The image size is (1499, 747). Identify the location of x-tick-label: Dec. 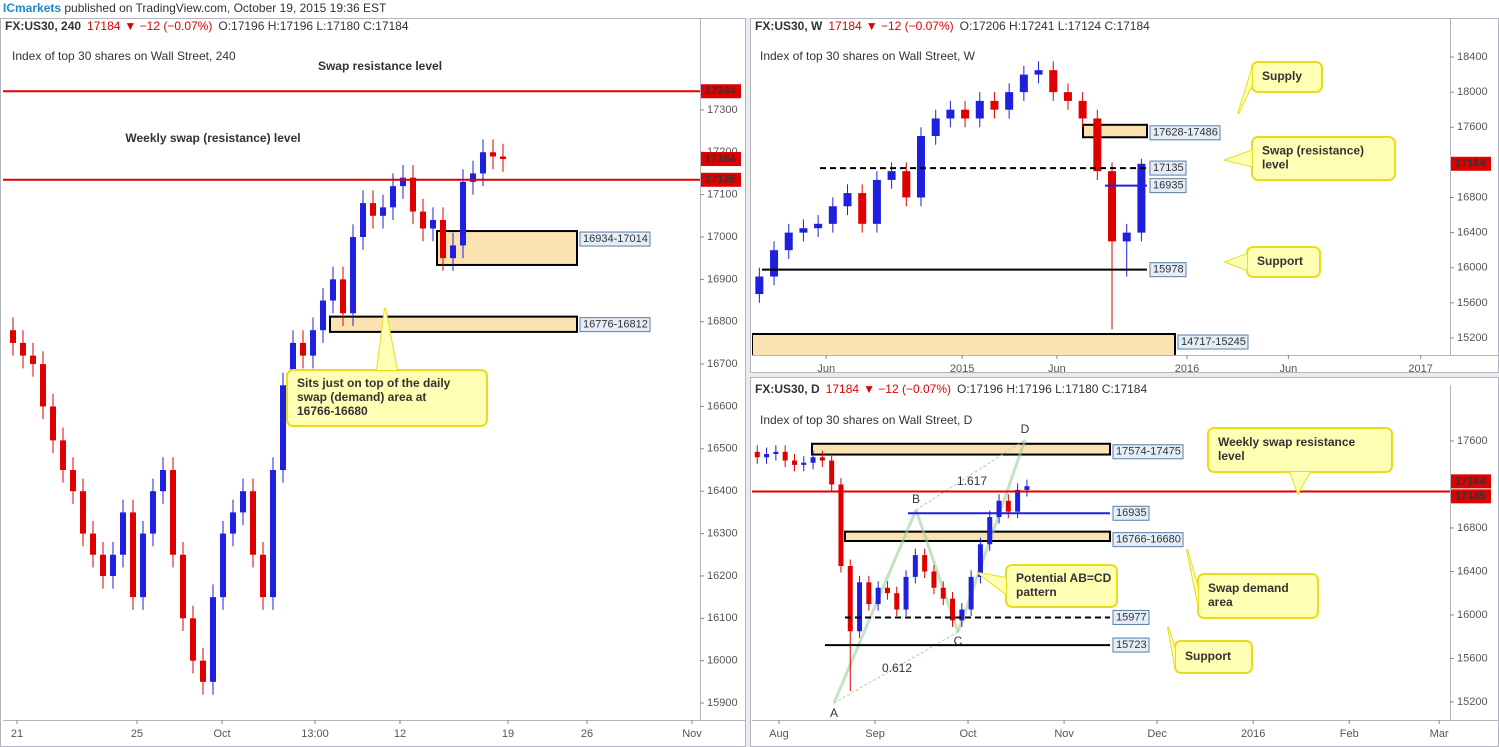
(1157, 734).